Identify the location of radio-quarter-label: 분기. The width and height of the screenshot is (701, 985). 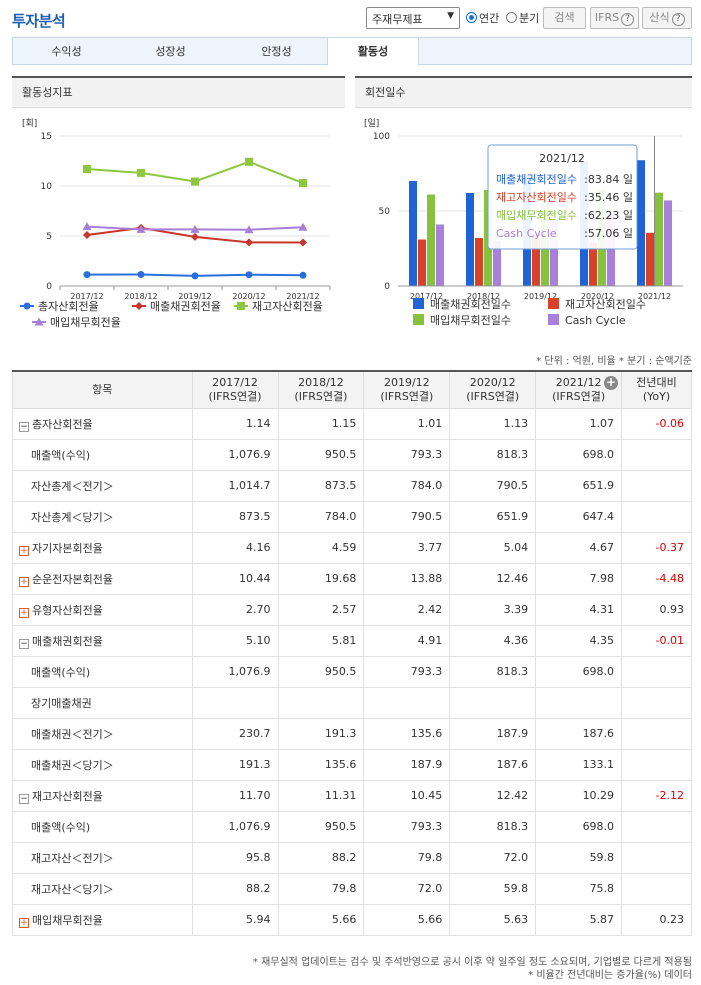
(529, 18).